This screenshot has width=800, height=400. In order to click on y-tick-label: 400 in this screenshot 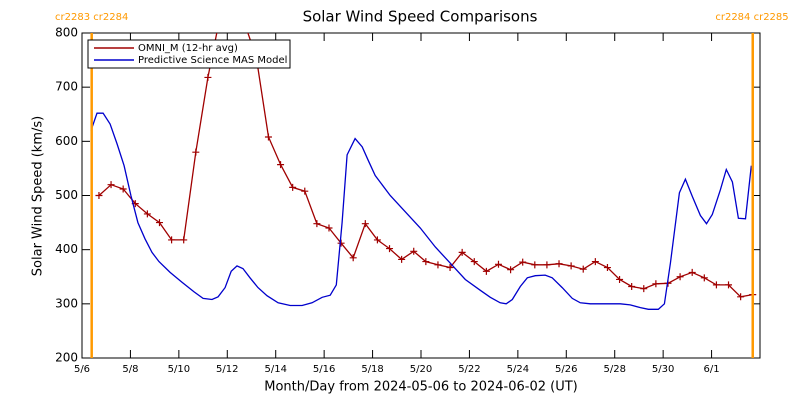, I will do `click(66, 249)`.